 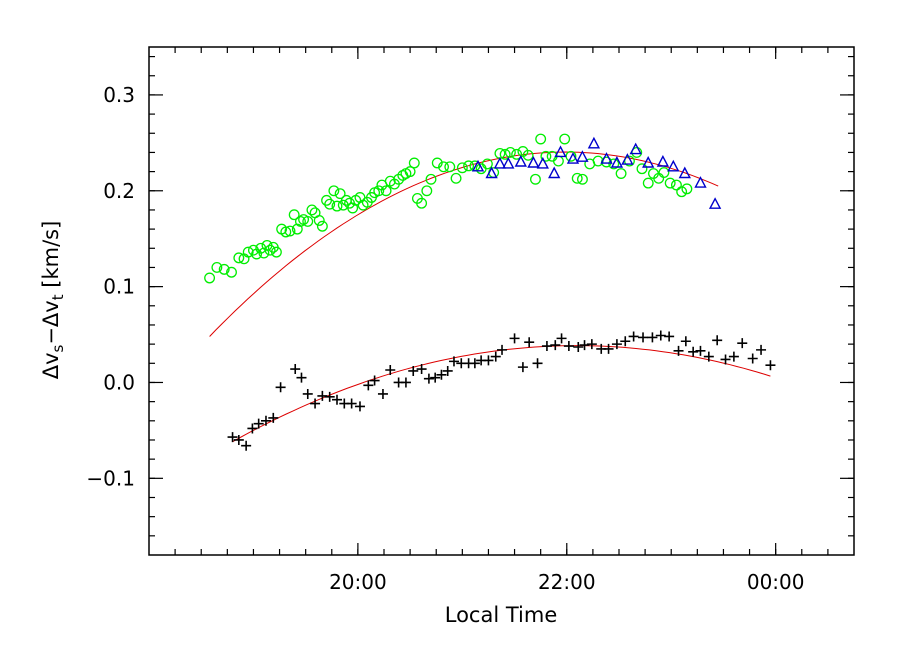 I want to click on x-tick-label: 20:00, so click(x=358, y=582).